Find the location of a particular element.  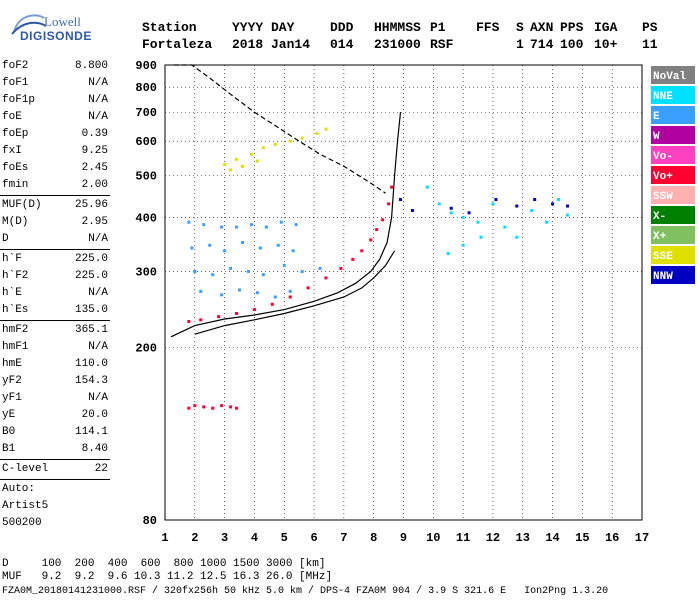

header-row1-cell-4: P1 is located at coordinates (438, 27).